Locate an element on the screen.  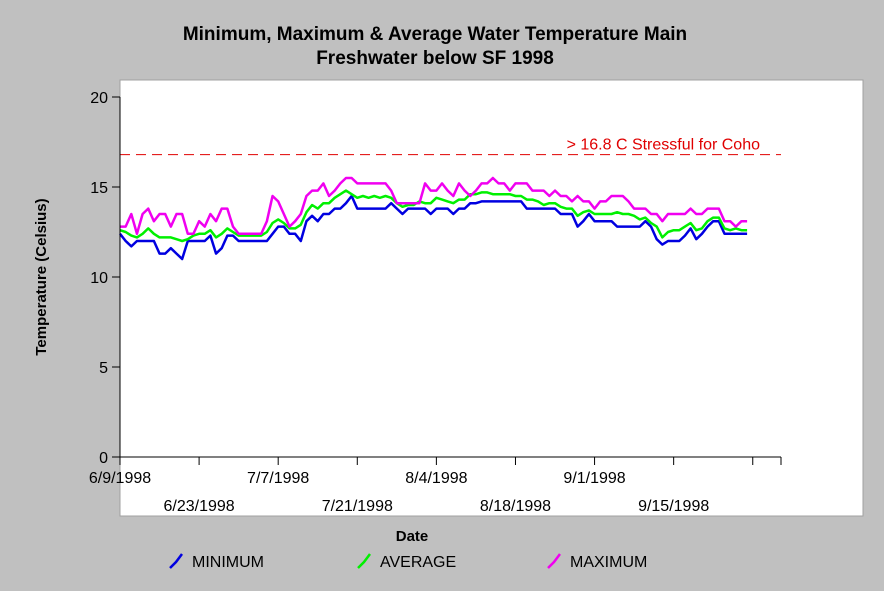
x-tick-label: 8/18/1998 is located at coordinates (515, 506).